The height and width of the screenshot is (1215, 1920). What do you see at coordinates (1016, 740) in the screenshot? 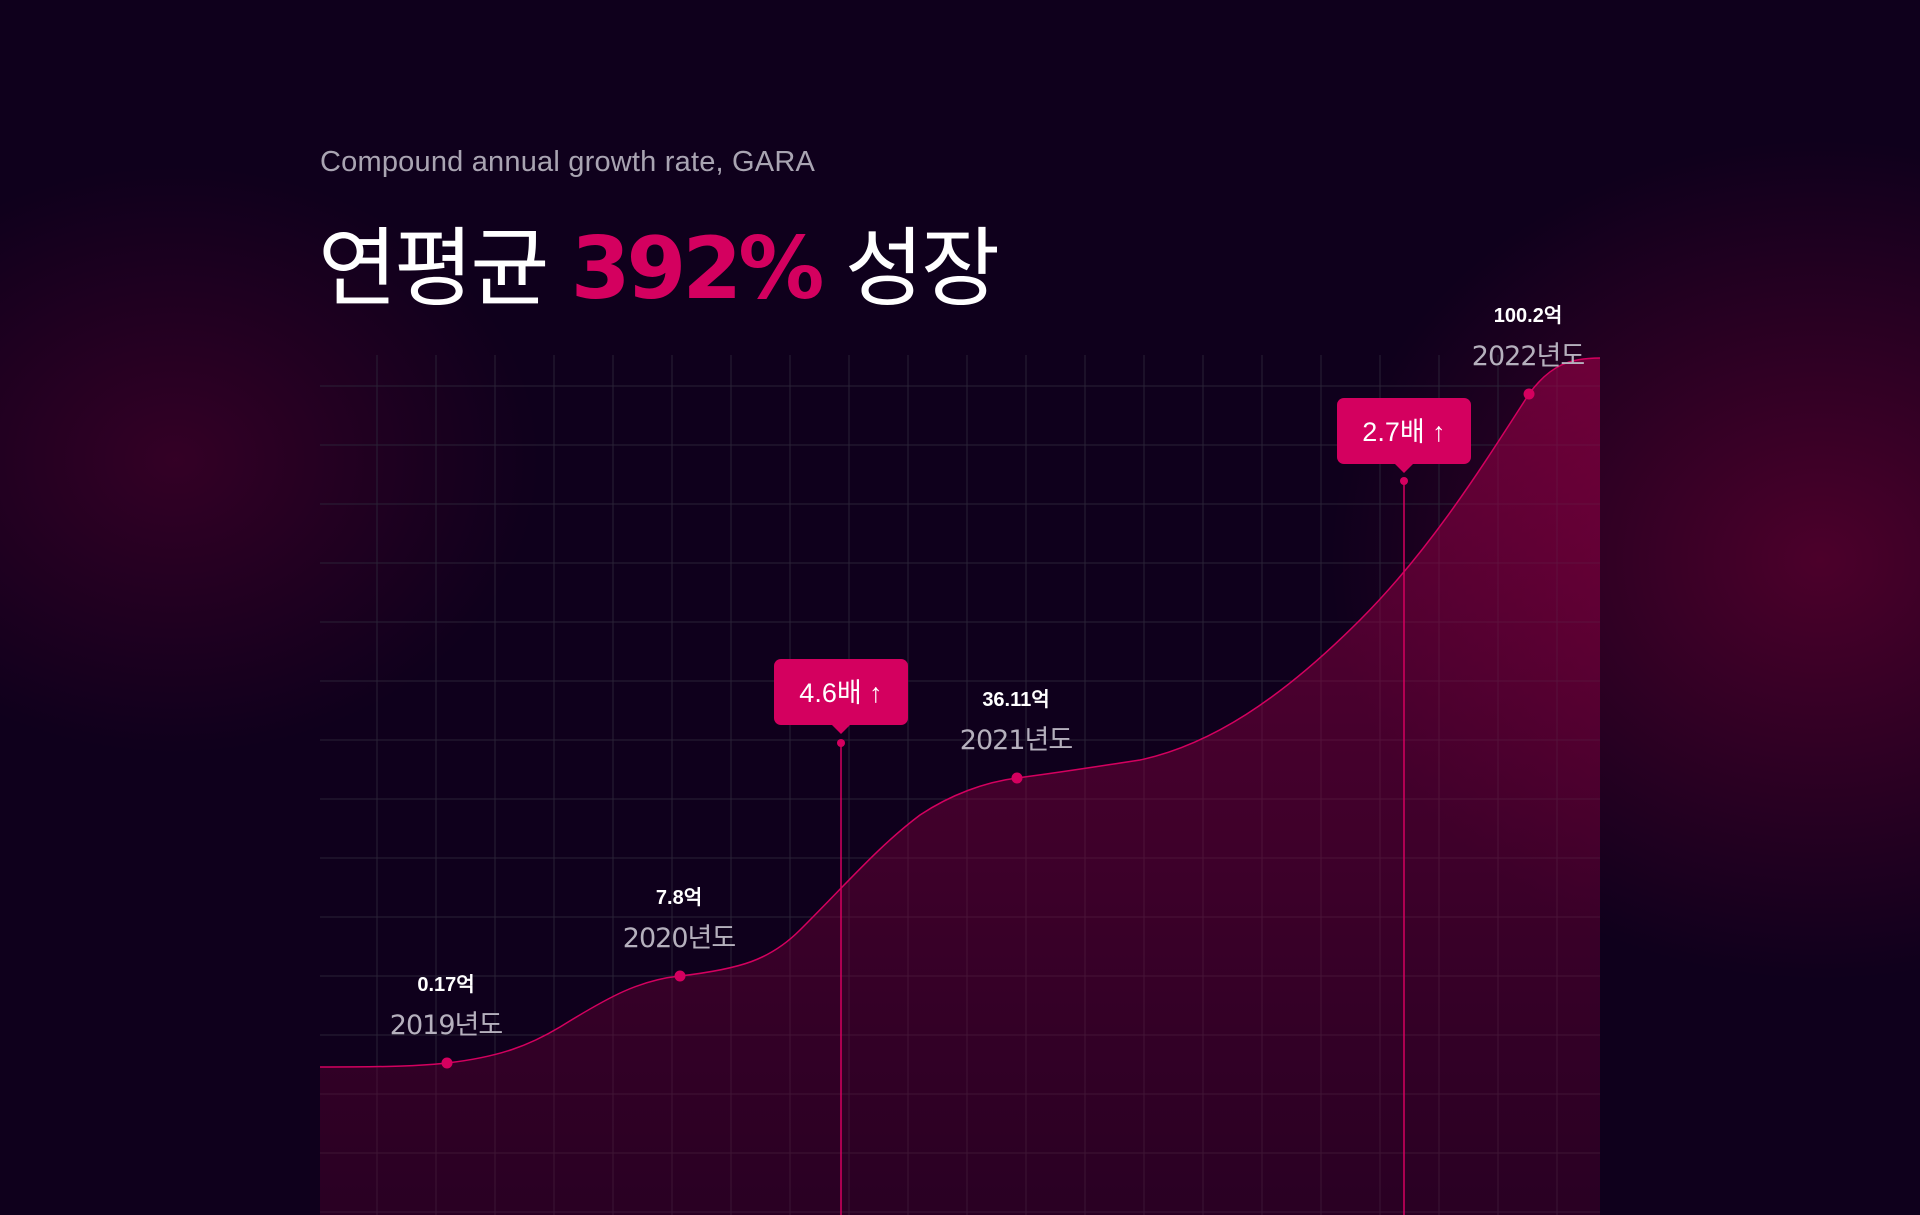
I see `year-label: 2021년도` at bounding box center [1016, 740].